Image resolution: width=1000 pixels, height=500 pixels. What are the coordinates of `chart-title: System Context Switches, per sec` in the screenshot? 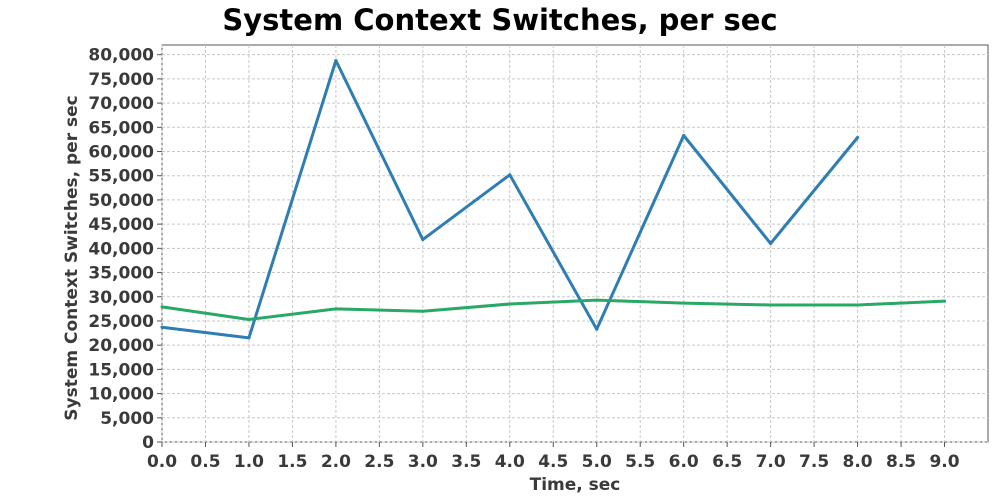 It's located at (499, 20).